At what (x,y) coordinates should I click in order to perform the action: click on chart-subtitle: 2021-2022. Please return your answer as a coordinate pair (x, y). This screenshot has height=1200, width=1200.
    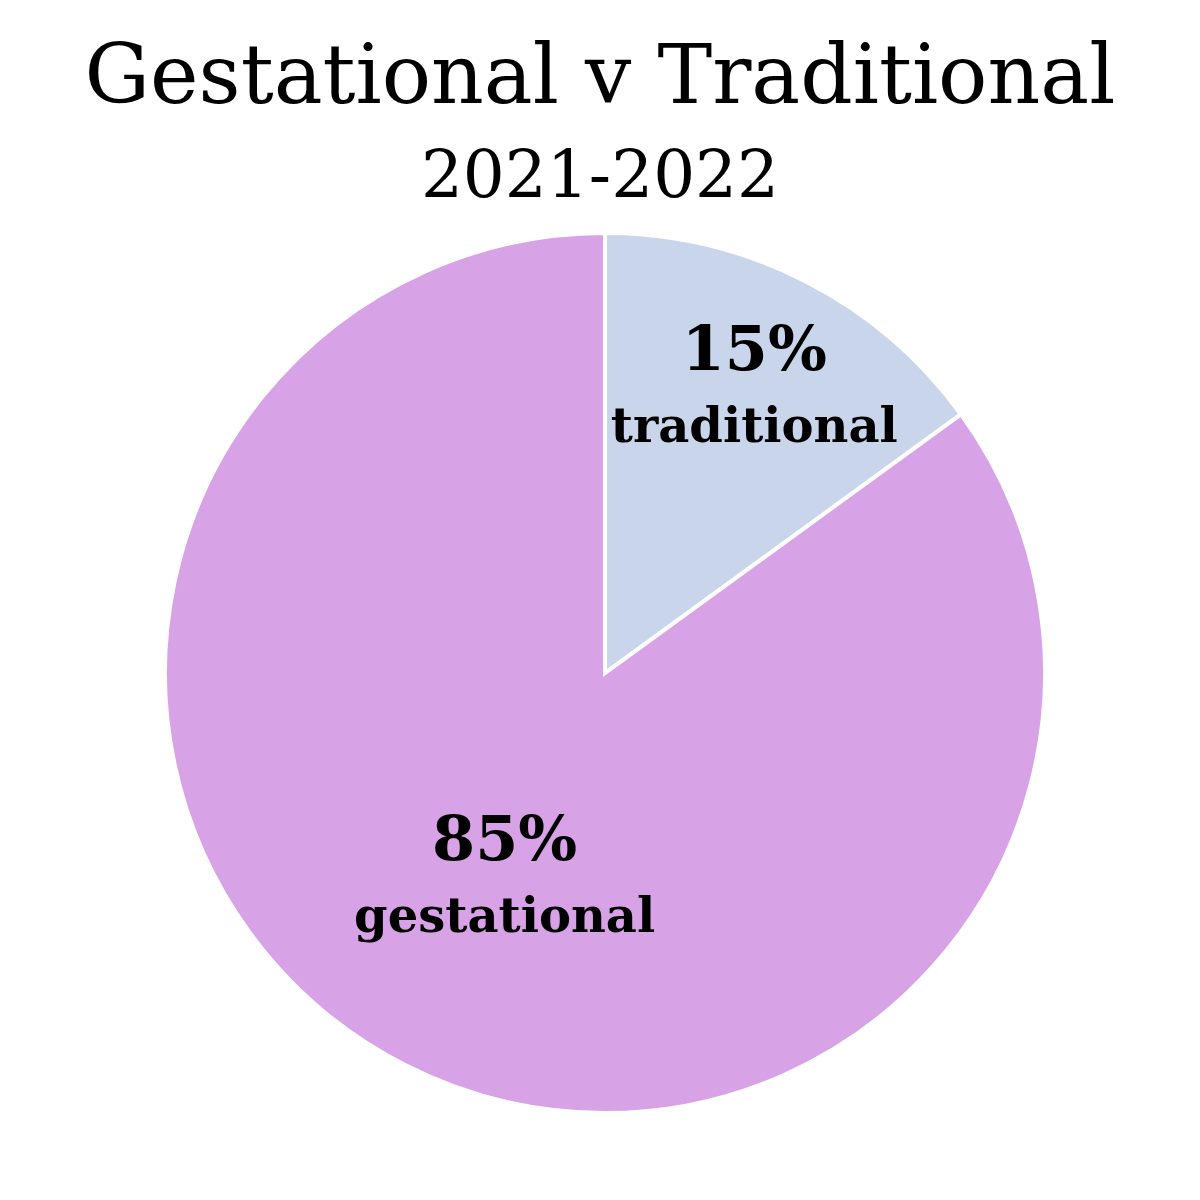
    Looking at the image, I should click on (600, 175).